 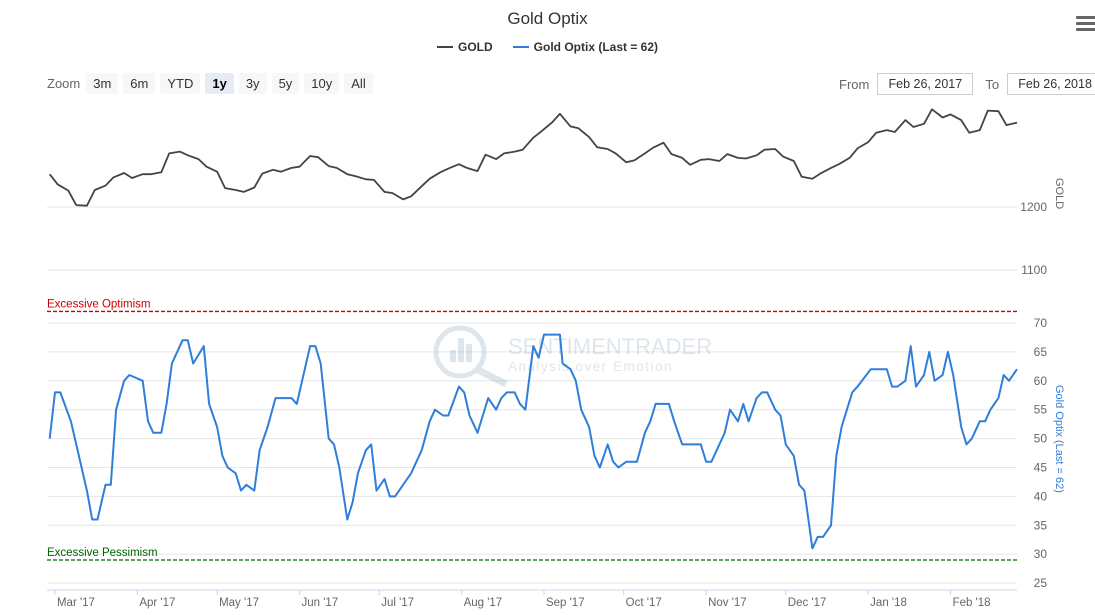 I want to click on chart-title: Gold Optix, so click(x=547, y=18).